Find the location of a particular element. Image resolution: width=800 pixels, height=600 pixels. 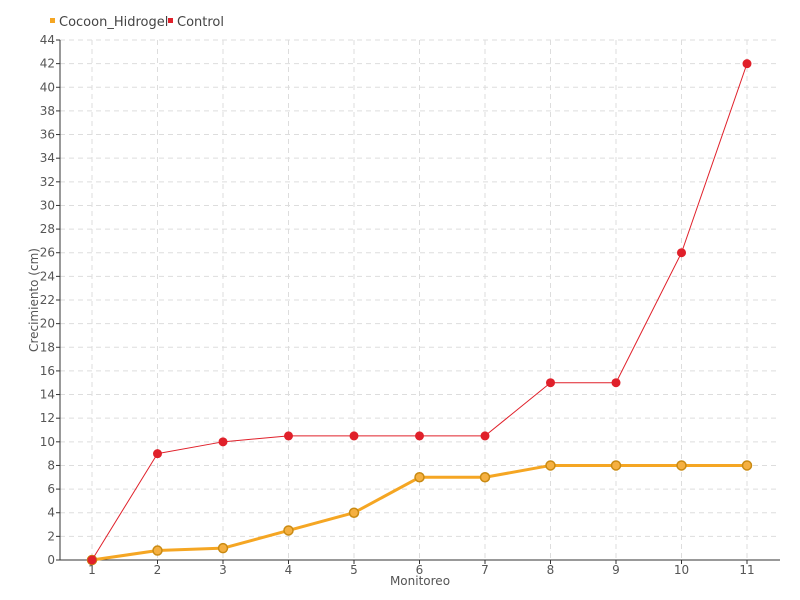

y-tick-label-14: 14 is located at coordinates (47, 395).